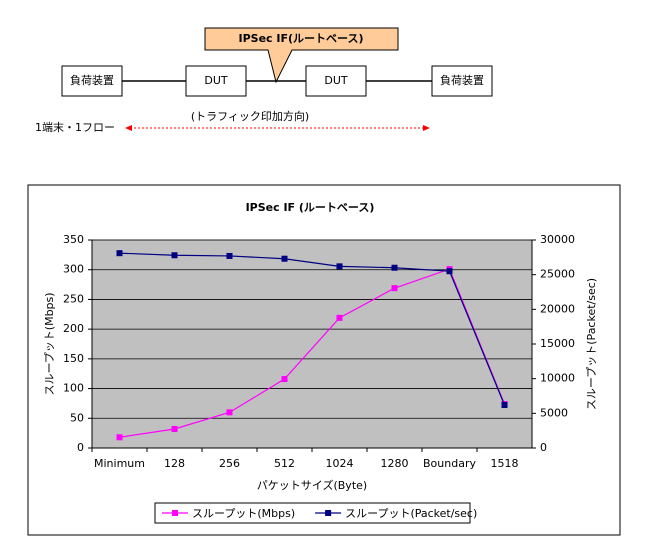  What do you see at coordinates (543, 447) in the screenshot?
I see `y2-tick-label: 0` at bounding box center [543, 447].